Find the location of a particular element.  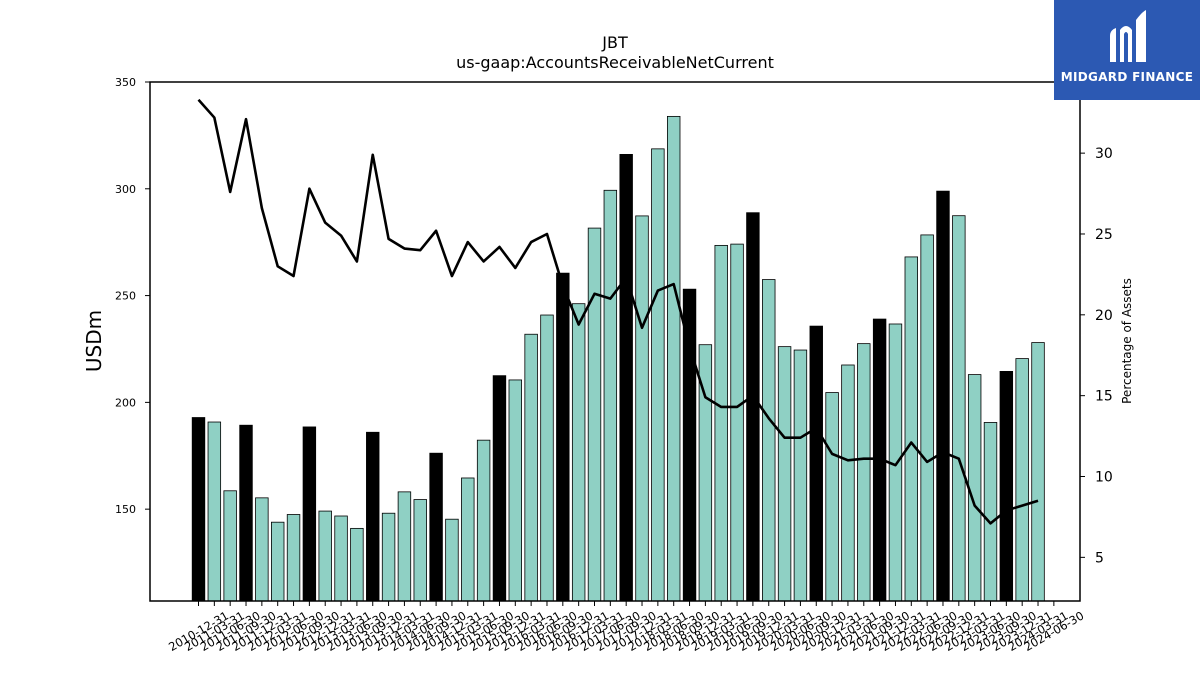

y-tick-label: 350 is located at coordinates (125, 82).